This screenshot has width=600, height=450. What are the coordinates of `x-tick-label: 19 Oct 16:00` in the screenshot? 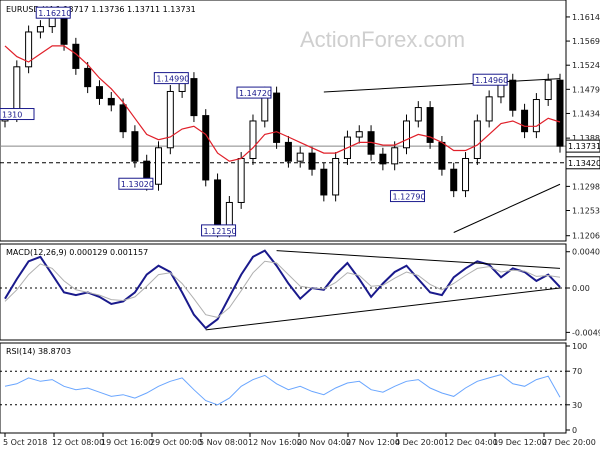 It's located at (127, 442).